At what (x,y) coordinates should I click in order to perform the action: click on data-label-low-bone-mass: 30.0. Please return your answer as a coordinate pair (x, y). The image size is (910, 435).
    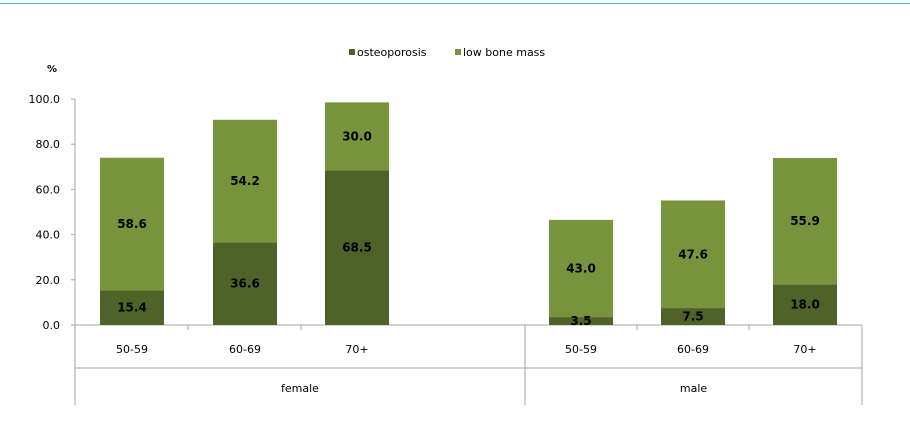
    Looking at the image, I should click on (357, 136).